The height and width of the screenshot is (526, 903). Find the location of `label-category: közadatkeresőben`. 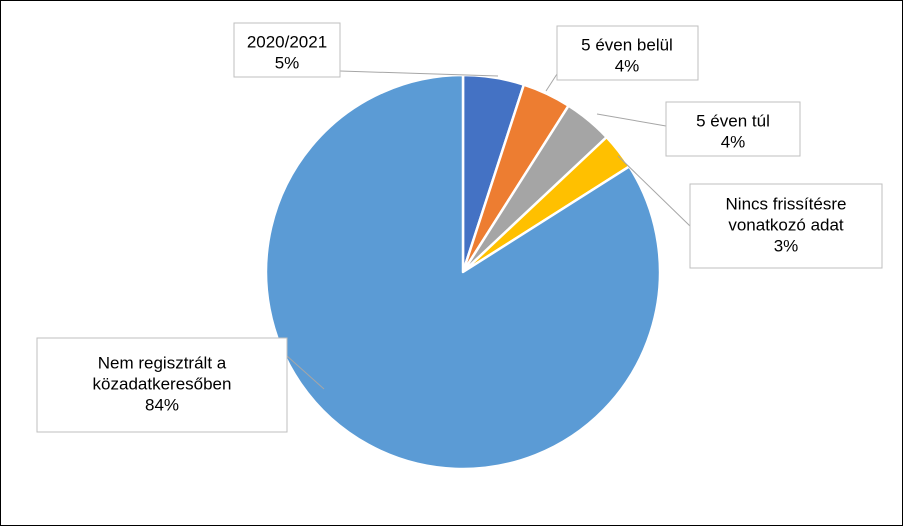

label-category: közadatkeresőben is located at coordinates (162, 383).